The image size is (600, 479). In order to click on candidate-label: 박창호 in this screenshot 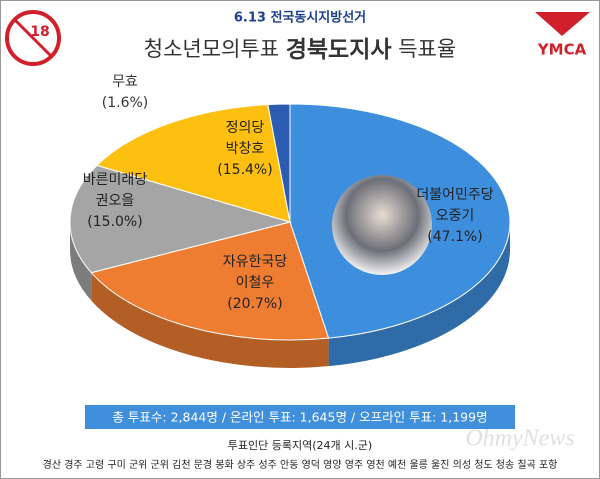, I will do `click(245, 149)`.